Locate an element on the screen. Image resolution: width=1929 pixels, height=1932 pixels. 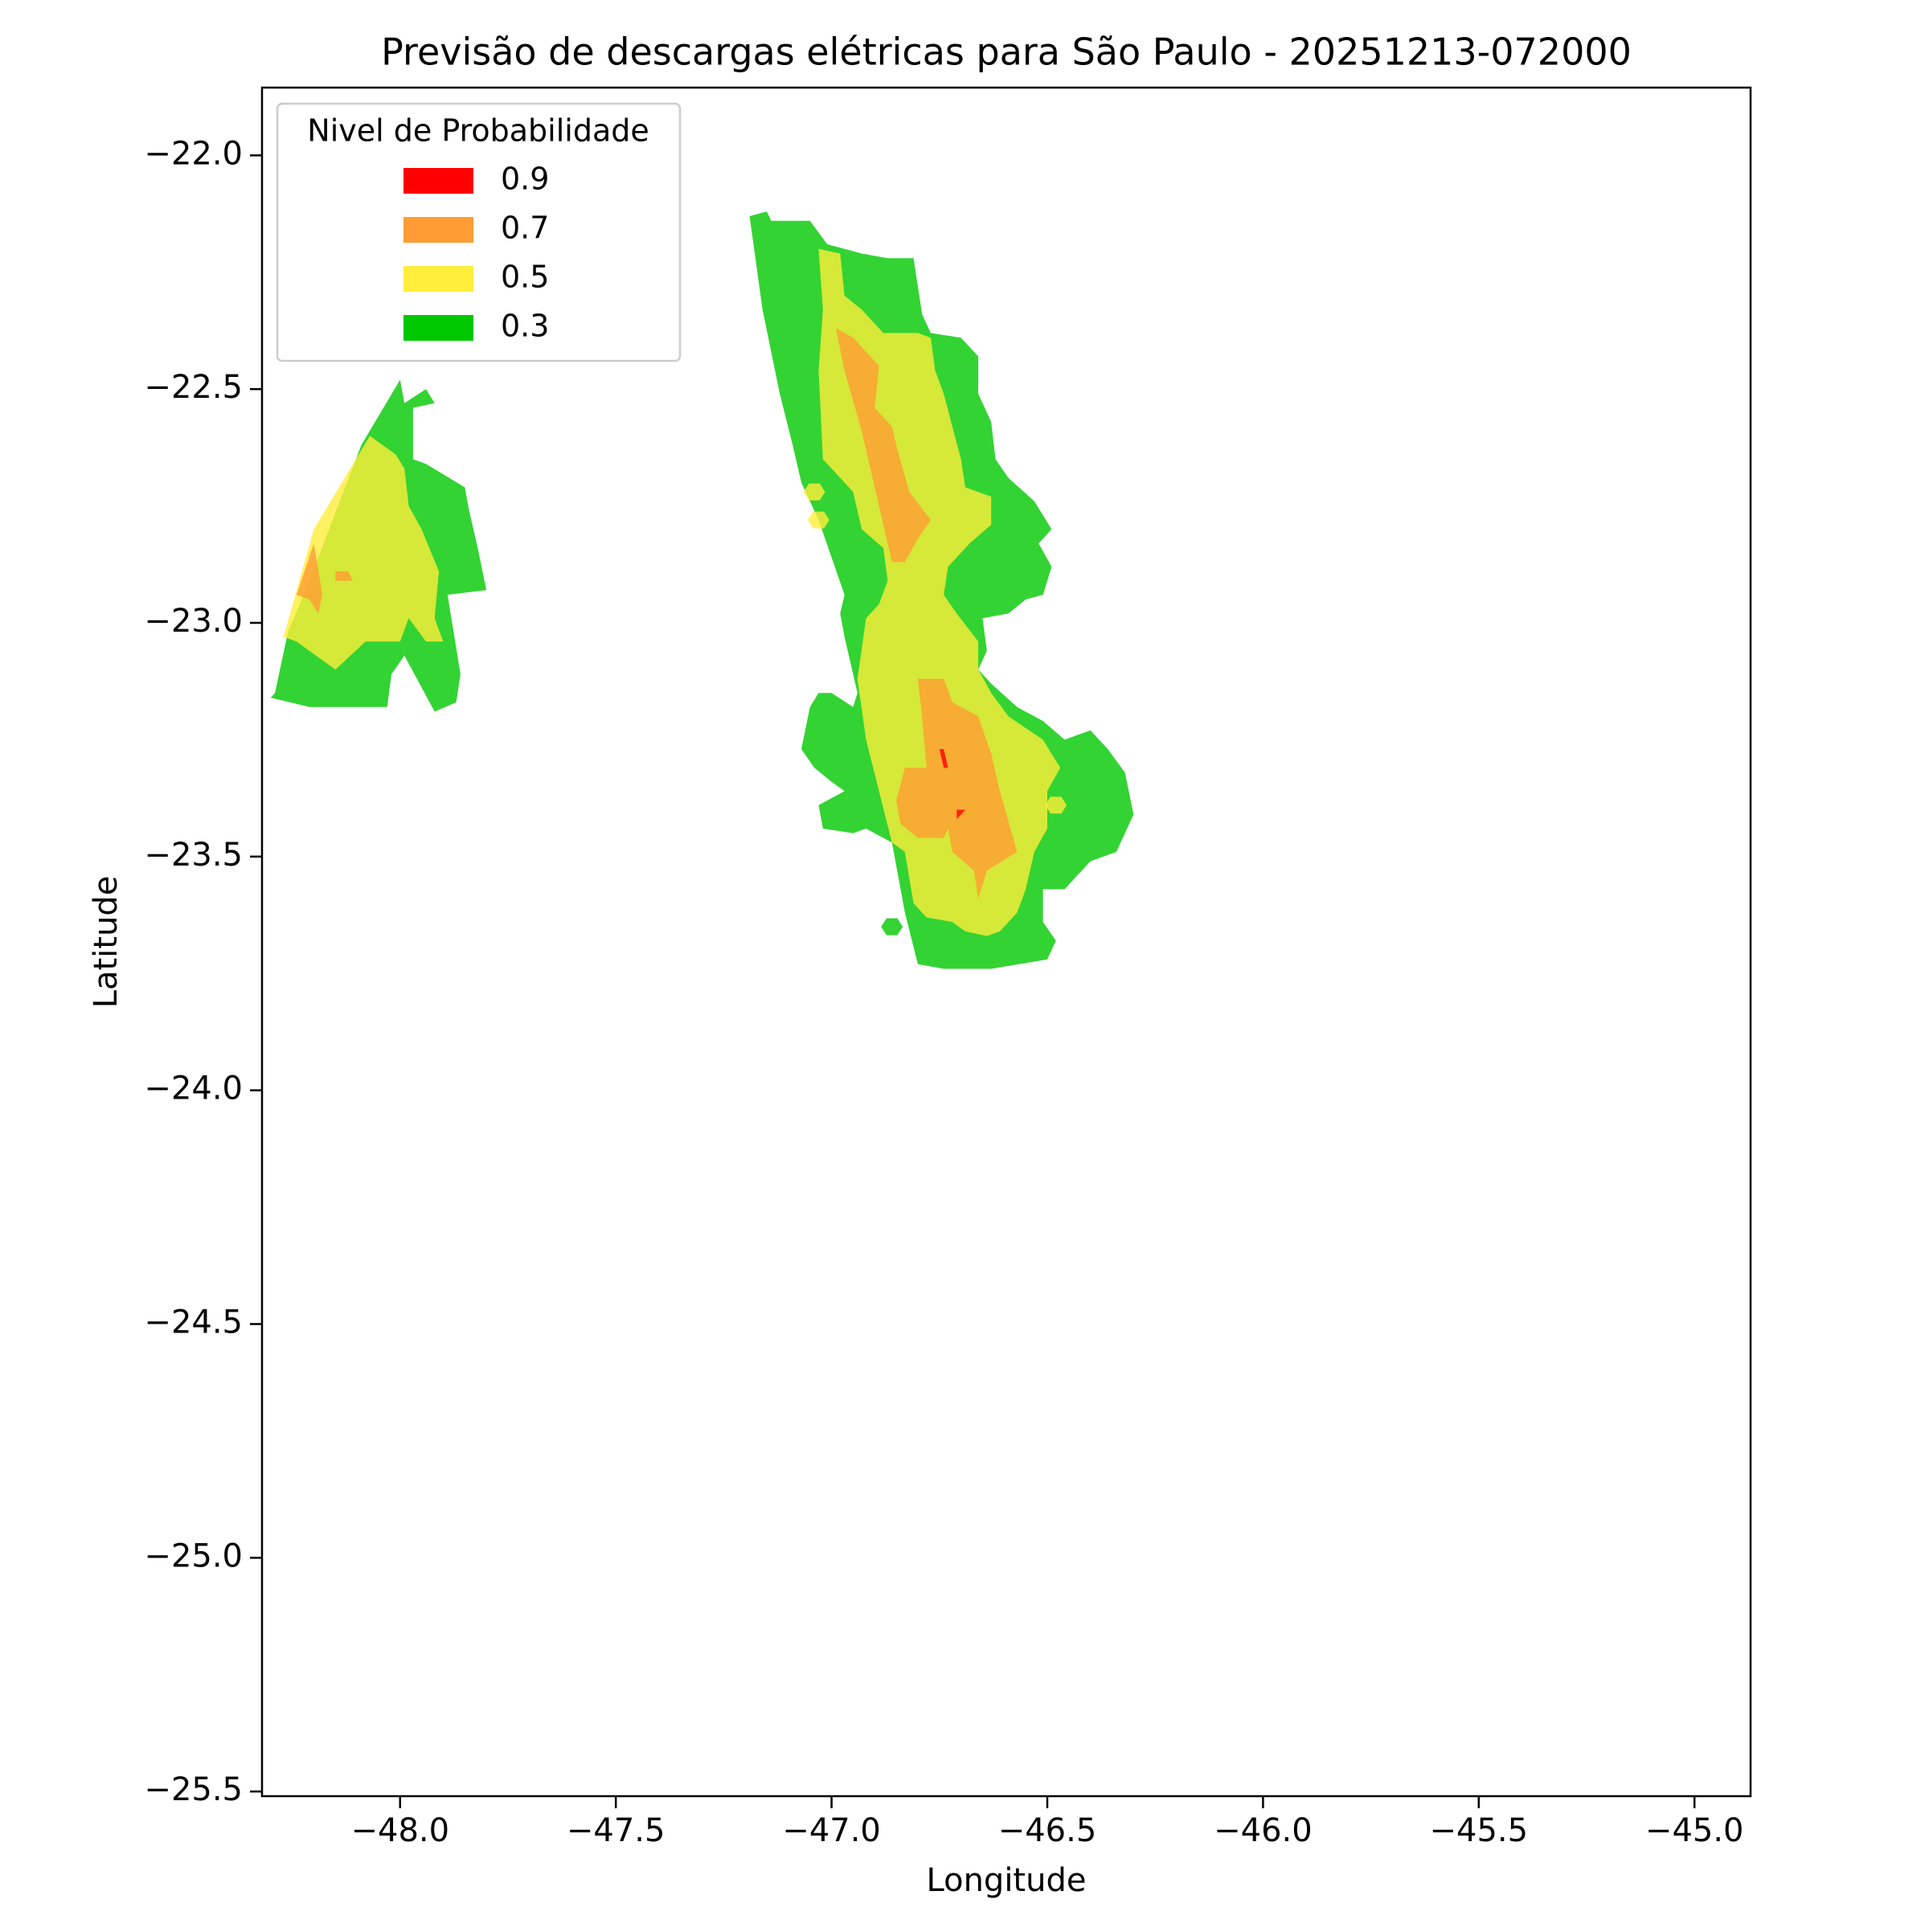
y-axis-label: Latitude is located at coordinates (106, 942).